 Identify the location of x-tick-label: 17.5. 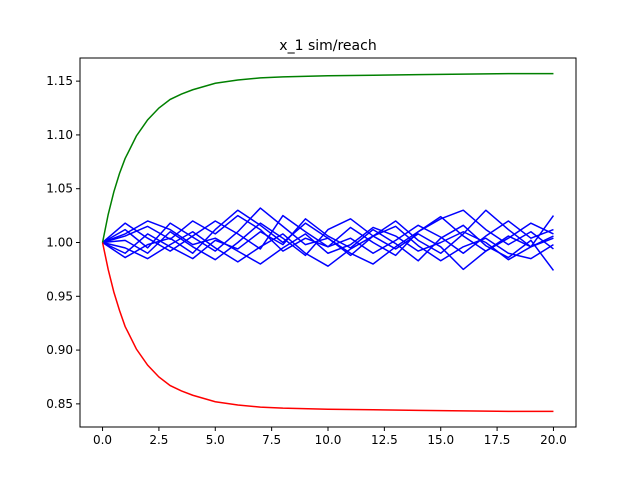
(497, 440).